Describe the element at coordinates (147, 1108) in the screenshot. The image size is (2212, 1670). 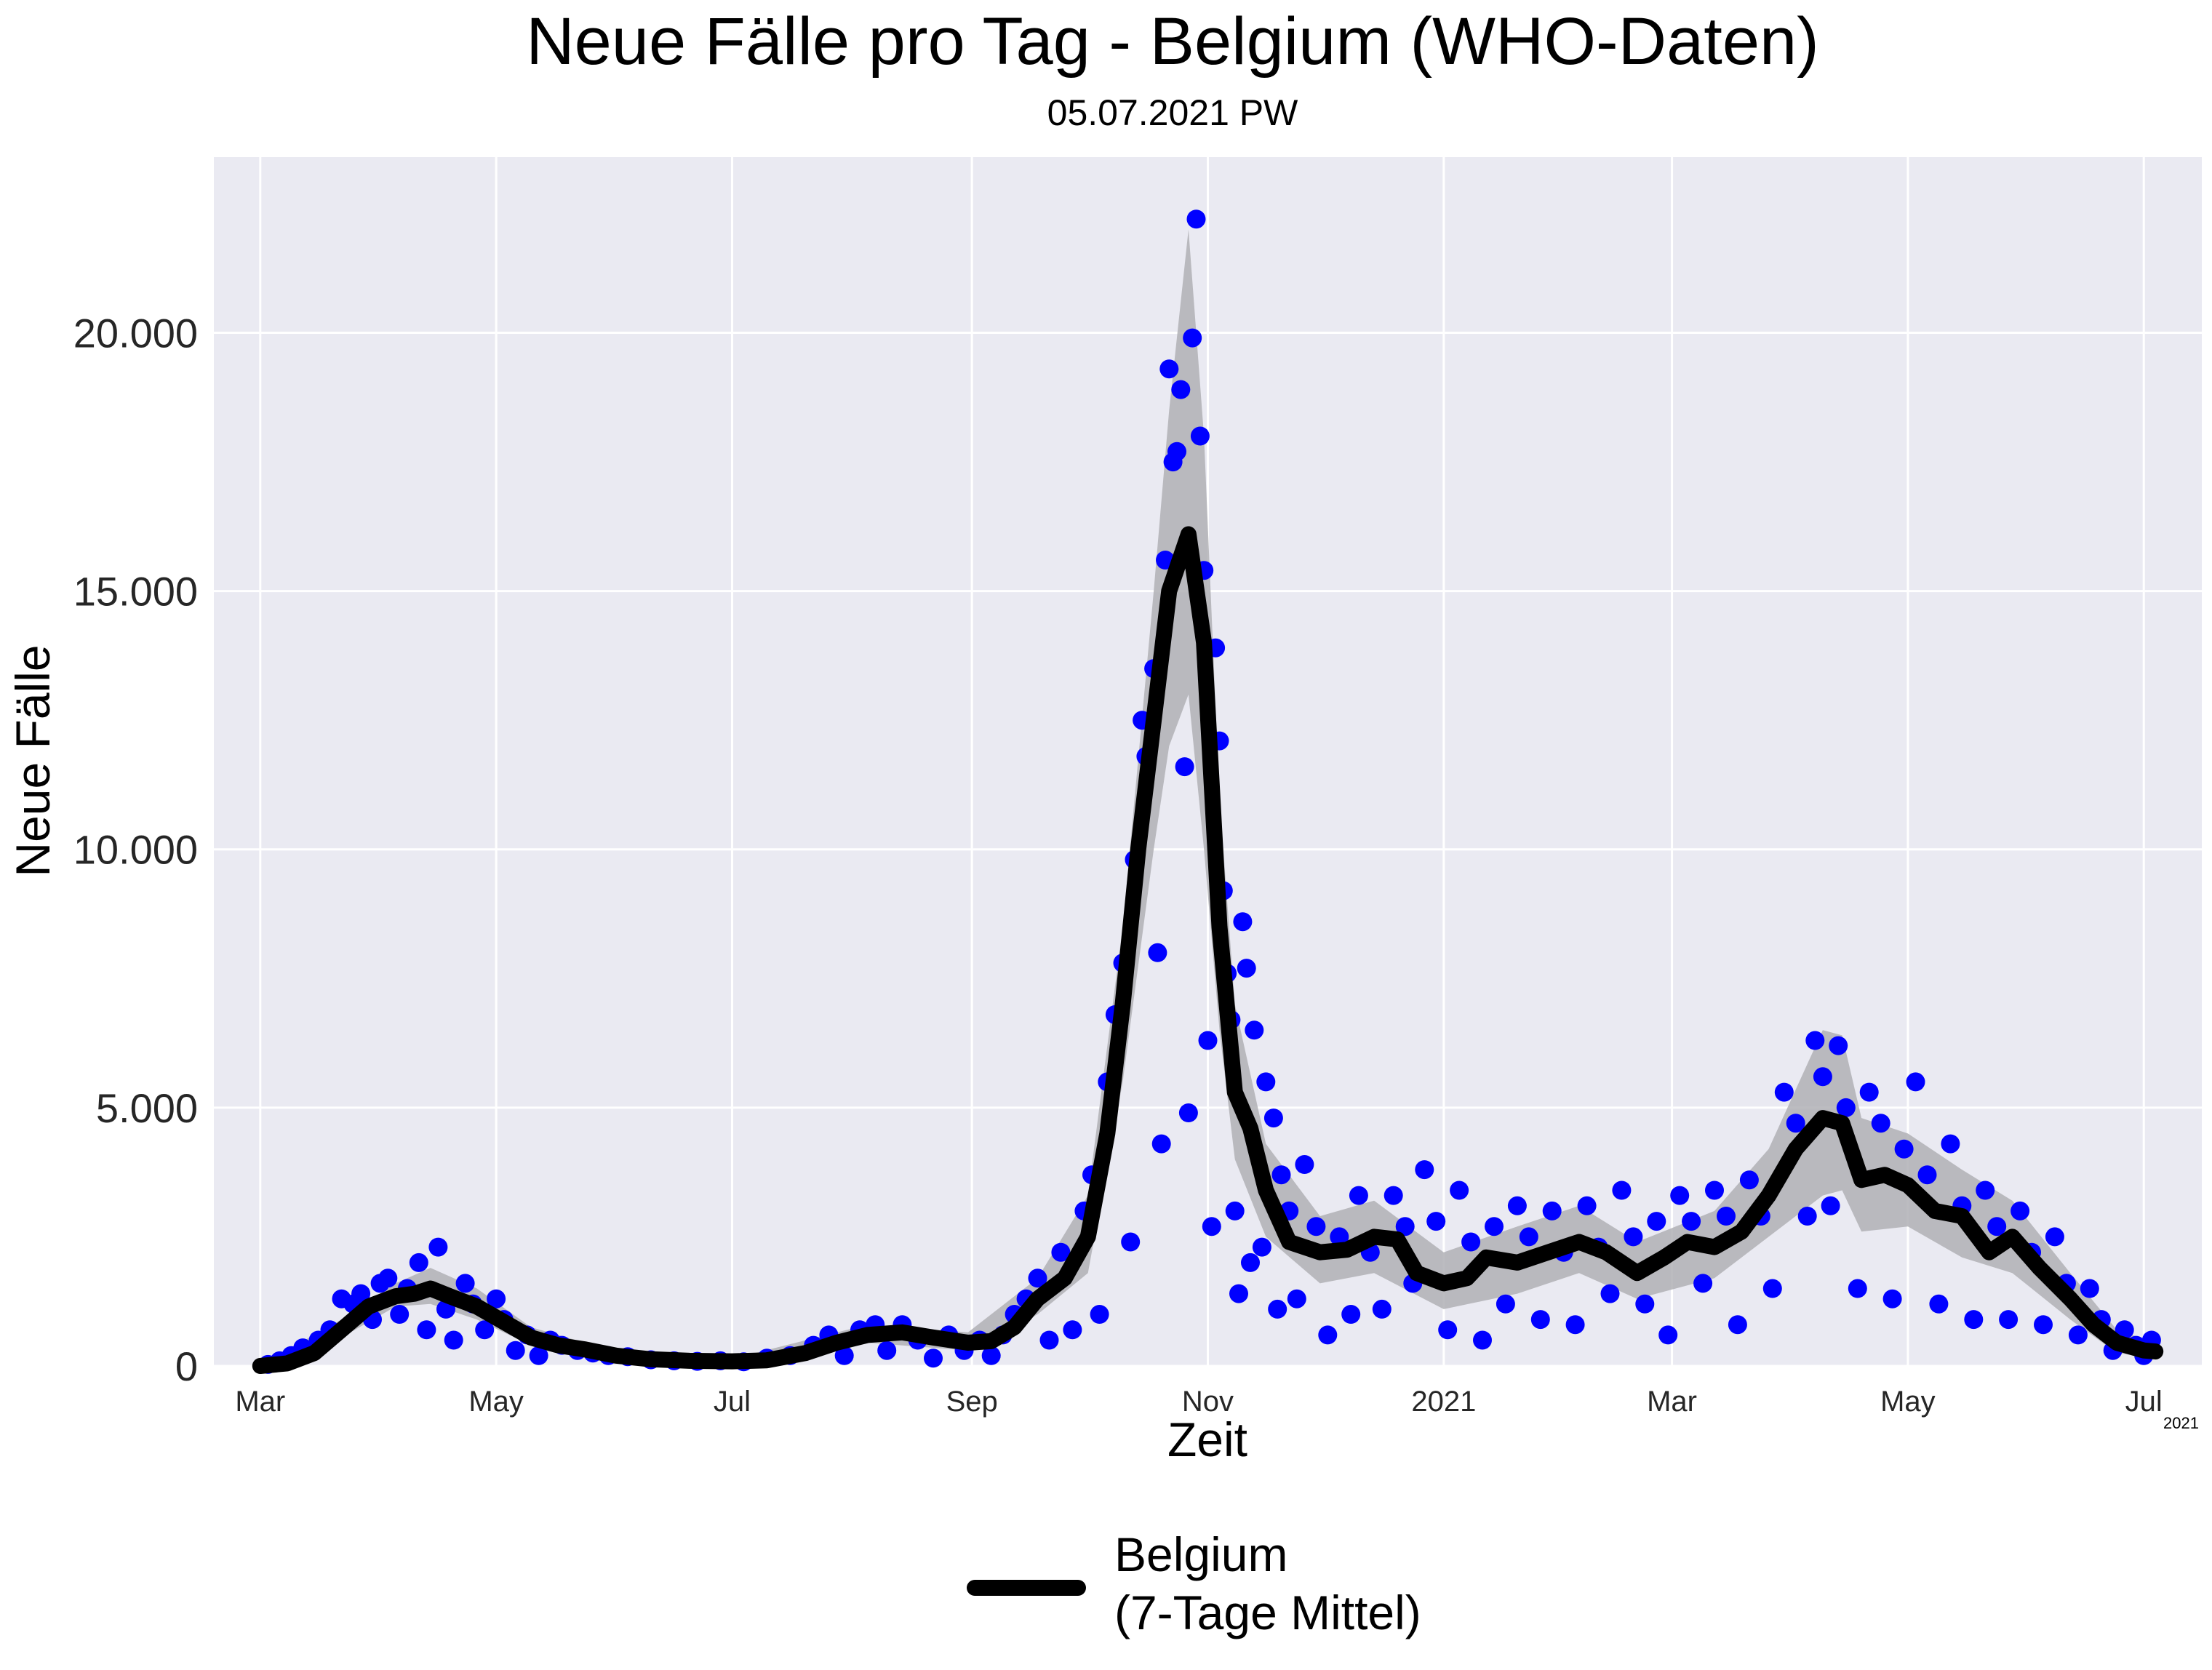
I see `y-tick-label: 5.000` at that location.